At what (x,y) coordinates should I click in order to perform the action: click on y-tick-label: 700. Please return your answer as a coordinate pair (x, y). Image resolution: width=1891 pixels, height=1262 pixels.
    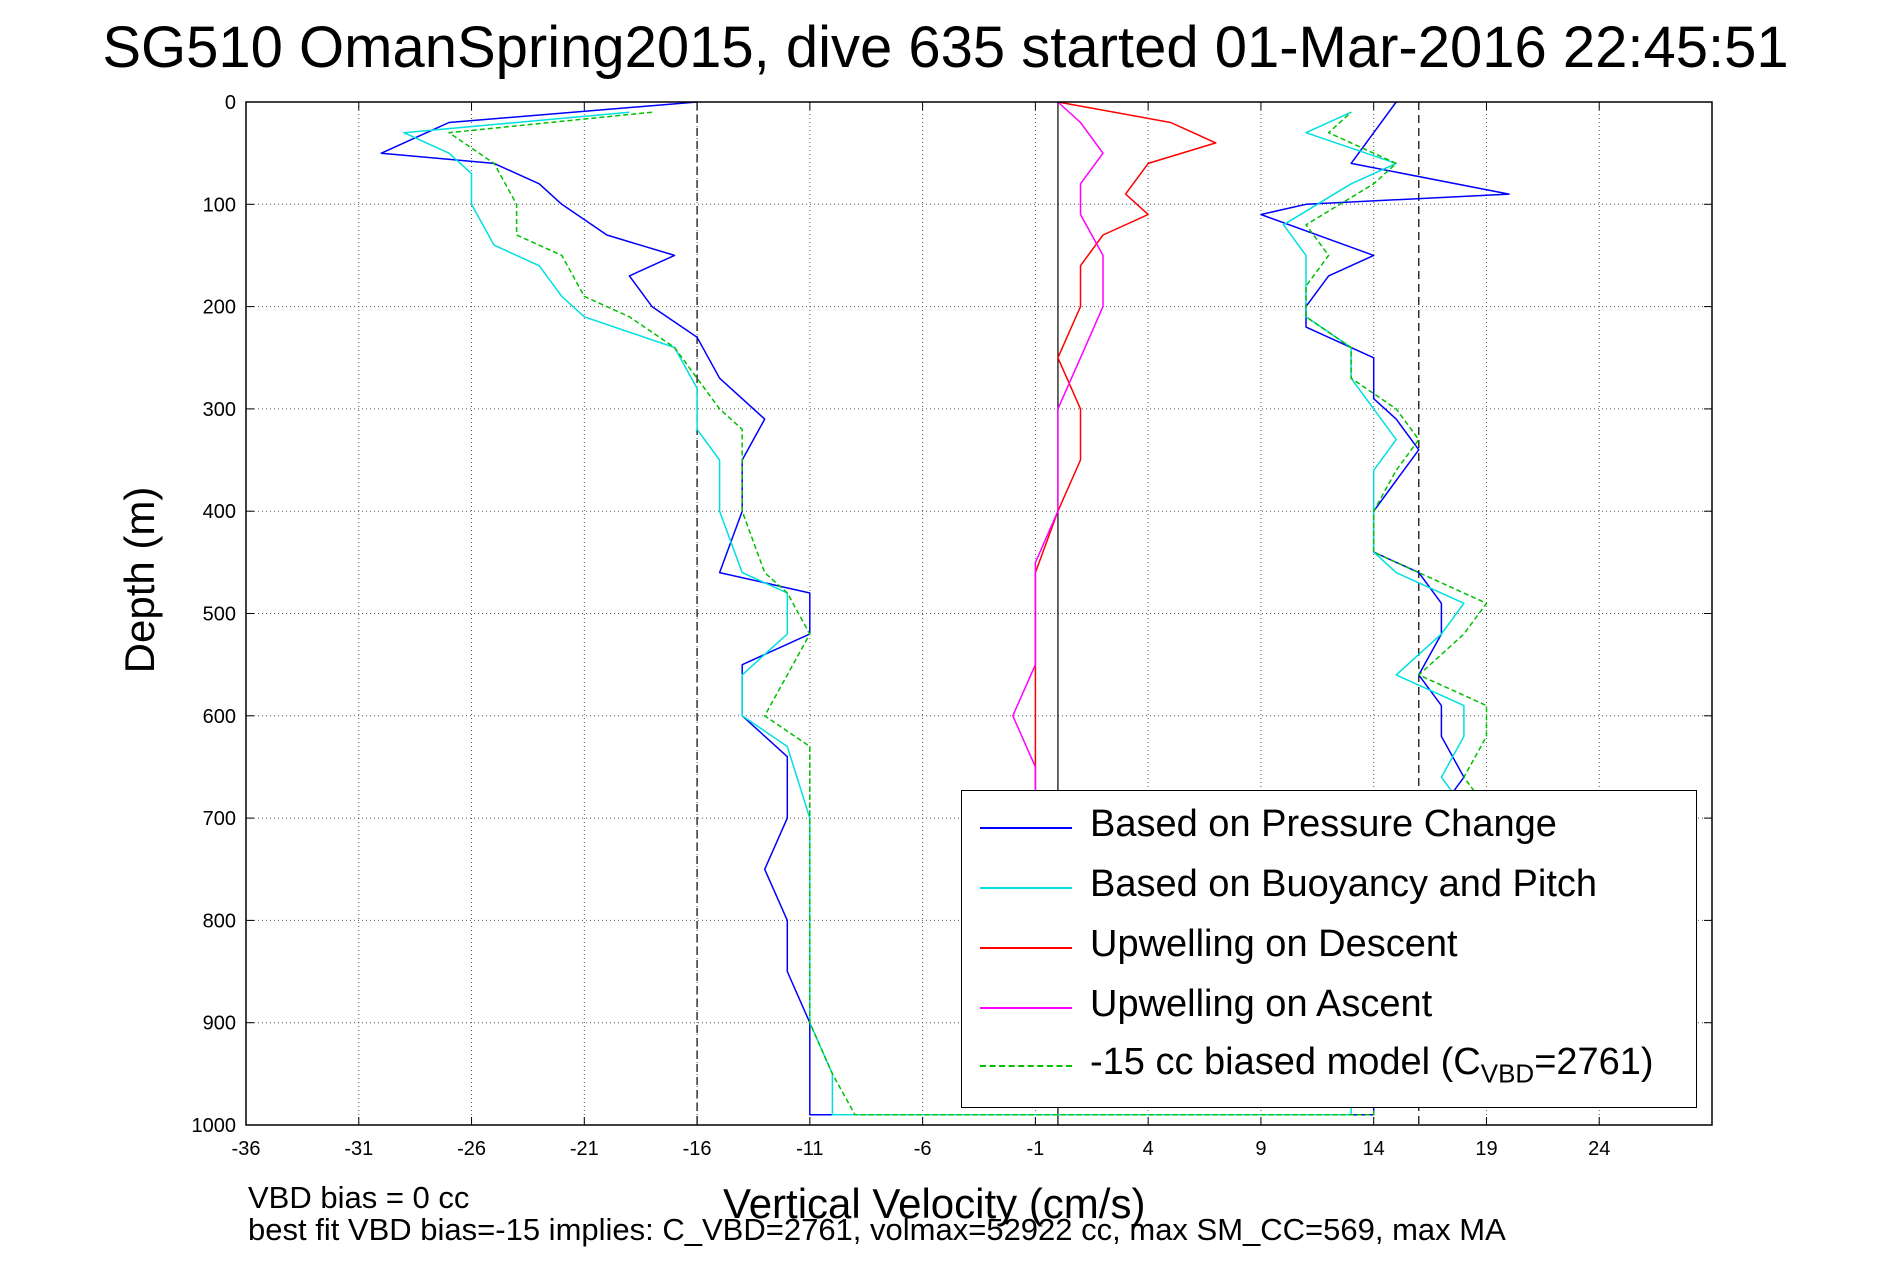
    Looking at the image, I should click on (219, 819).